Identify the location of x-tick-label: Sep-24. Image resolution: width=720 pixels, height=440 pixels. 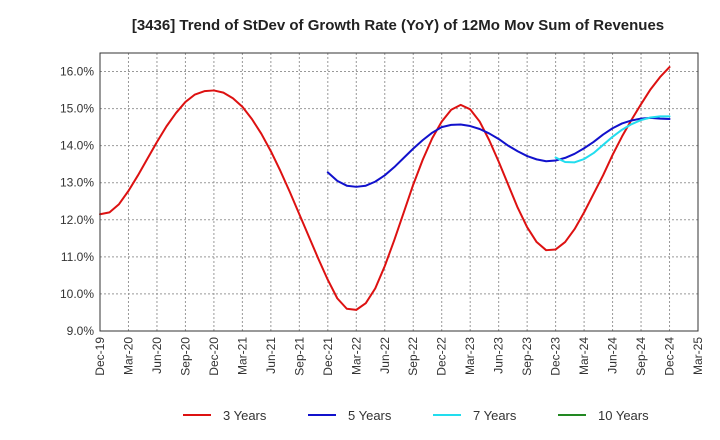
(641, 356).